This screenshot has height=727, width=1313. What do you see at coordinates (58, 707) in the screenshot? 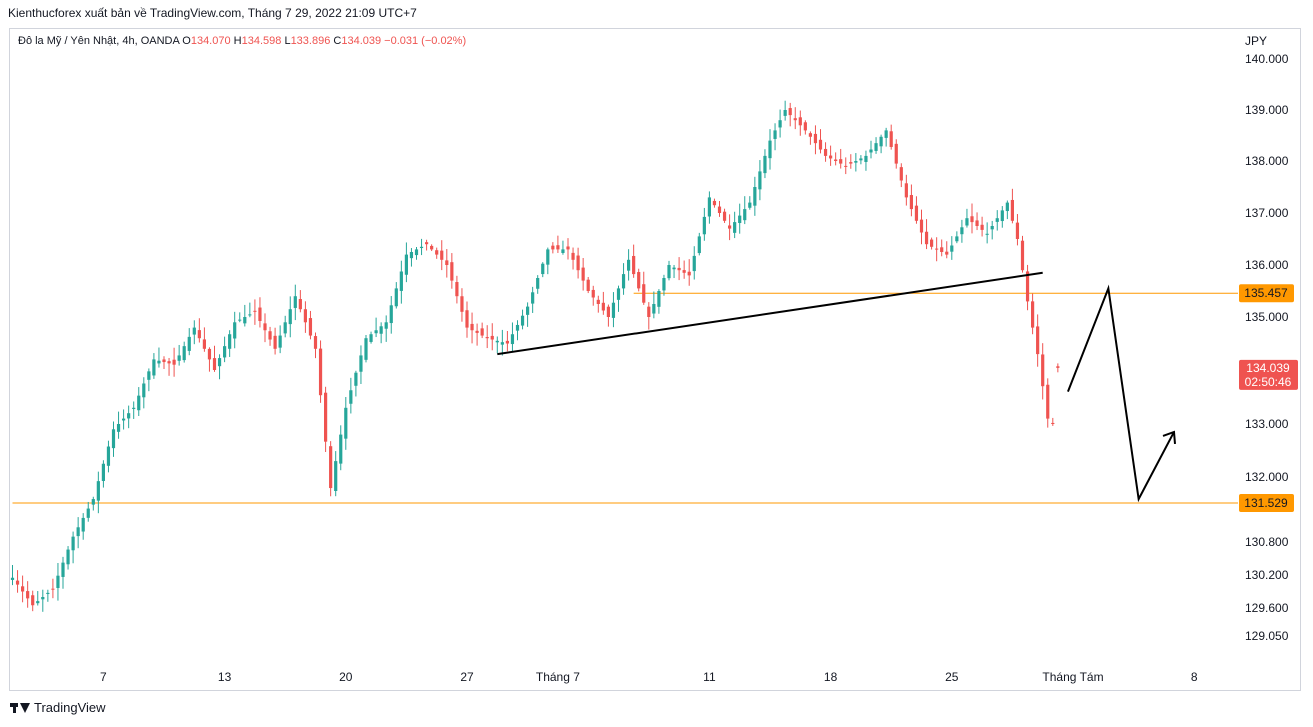
I see `tradingview-footer: TradingView` at bounding box center [58, 707].